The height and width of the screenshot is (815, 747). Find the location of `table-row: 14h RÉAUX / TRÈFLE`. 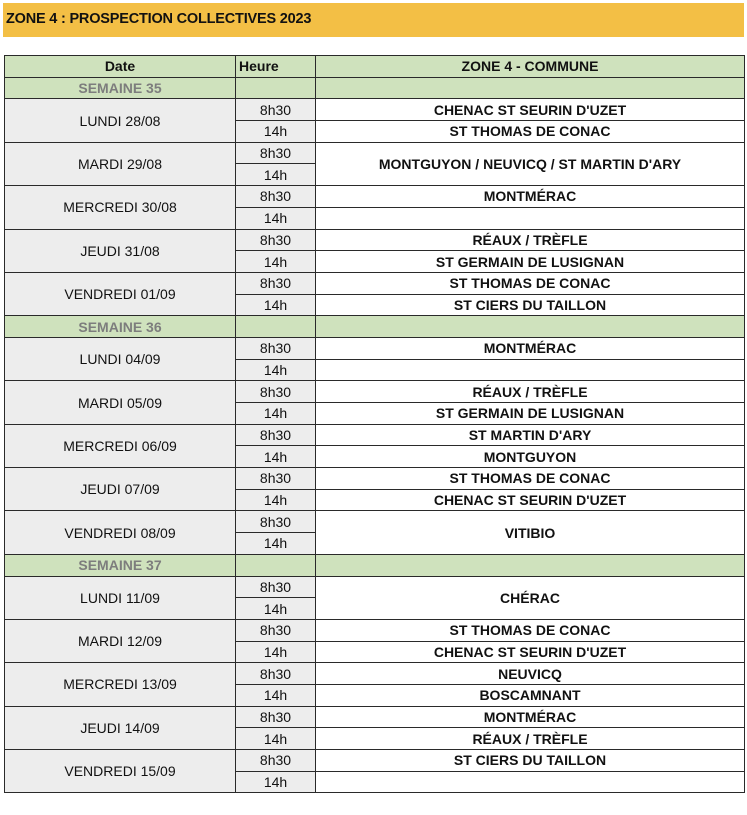

table-row: 14h RÉAUX / TRÈFLE is located at coordinates (375, 738).